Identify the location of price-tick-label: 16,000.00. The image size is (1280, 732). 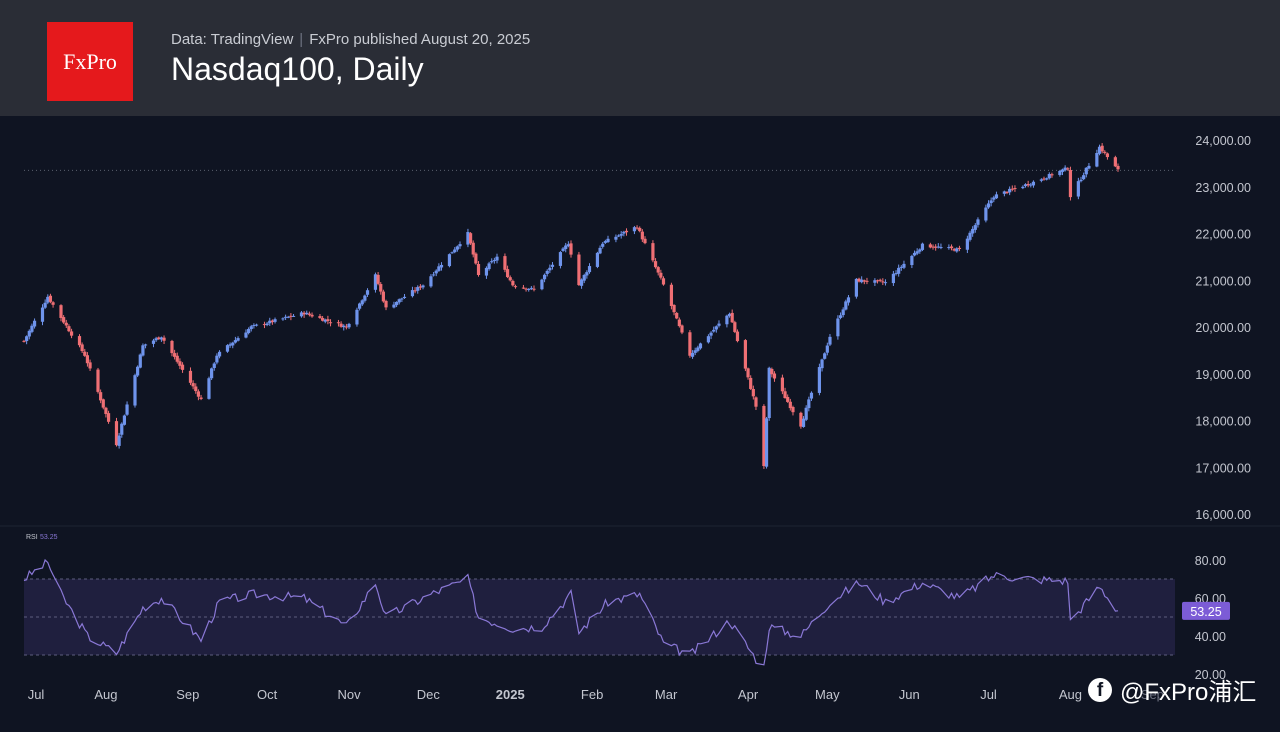
(1223, 515).